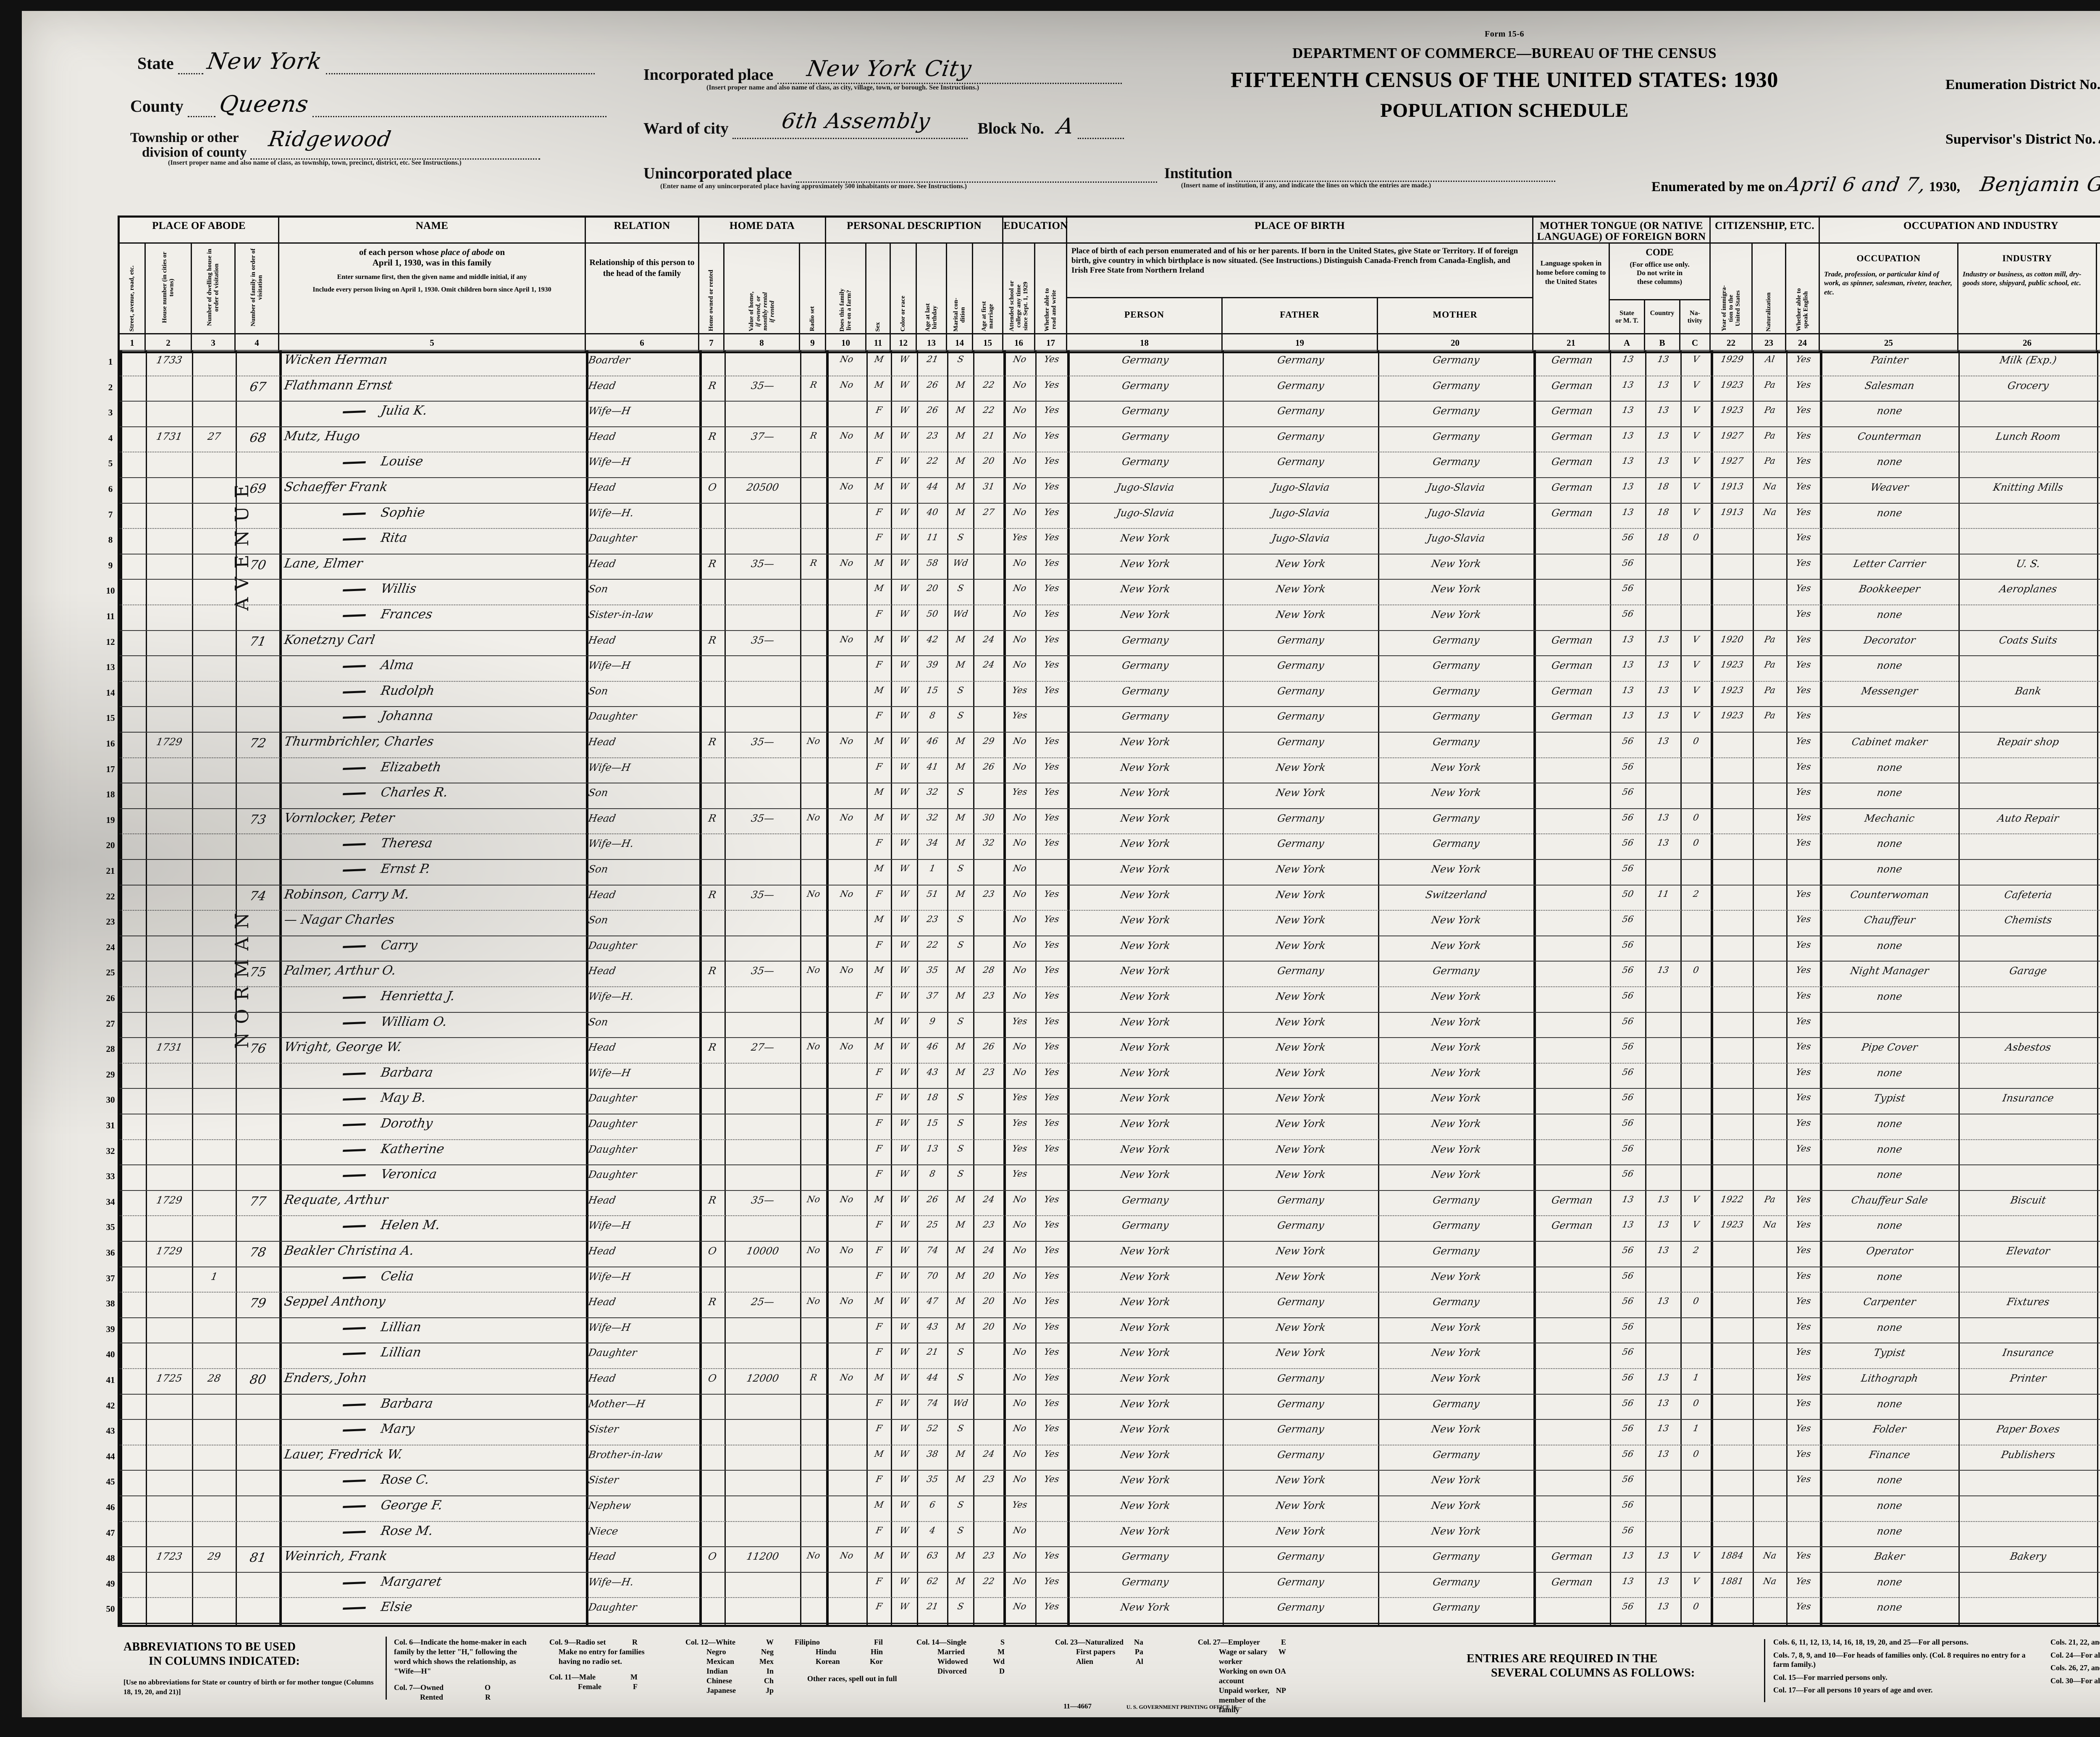 The image size is (2100, 1737). I want to click on table-cell: Daughter, so click(612, 717).